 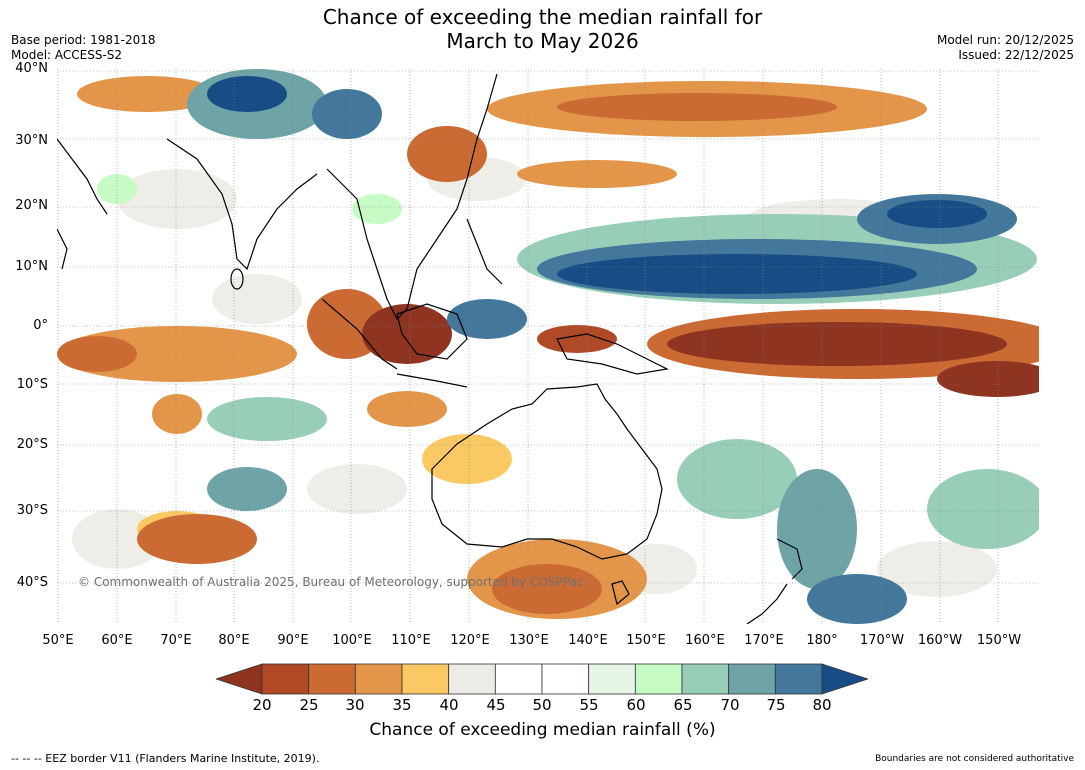 What do you see at coordinates (83, 40) in the screenshot?
I see `base-period: Base period: 1981-2018` at bounding box center [83, 40].